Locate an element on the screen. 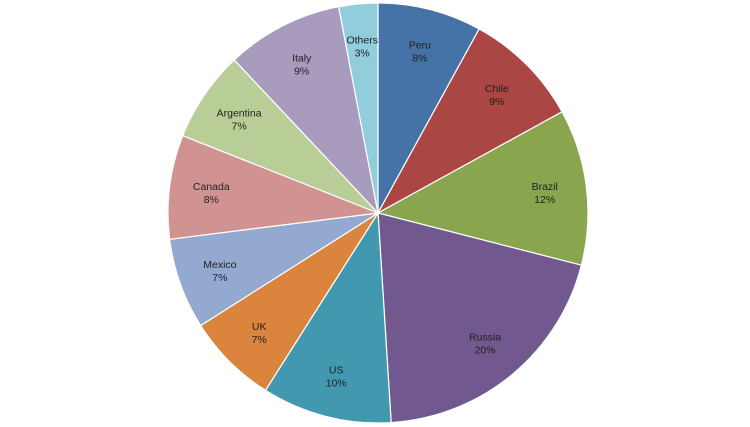  pie-slice-russia is located at coordinates (480, 318).